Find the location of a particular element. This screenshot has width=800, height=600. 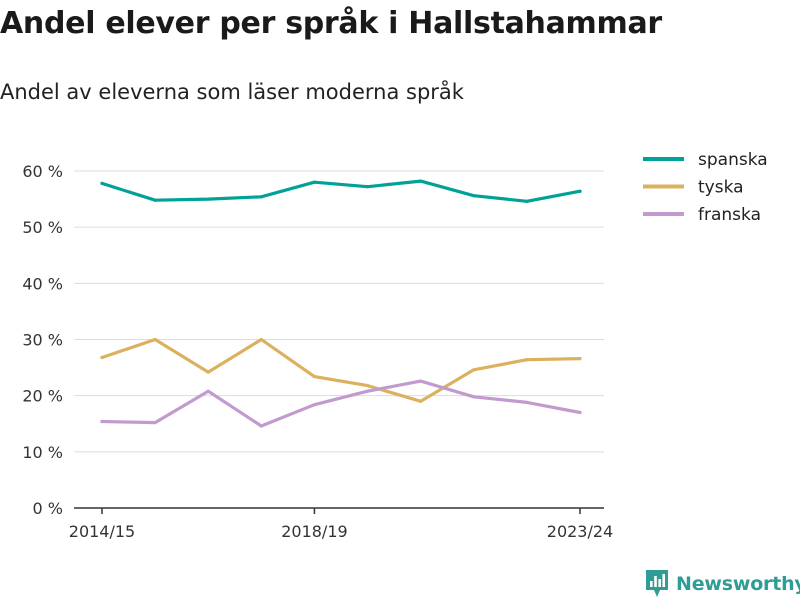

chart-title: Andel elever per språk i Hallstahammar is located at coordinates (331, 23).